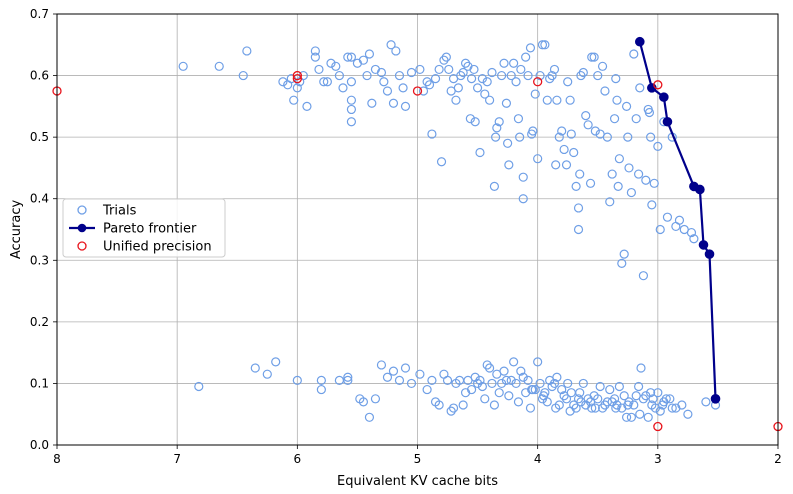  I want to click on x-axis-label: Equivalent KV cache bits, so click(417, 481).